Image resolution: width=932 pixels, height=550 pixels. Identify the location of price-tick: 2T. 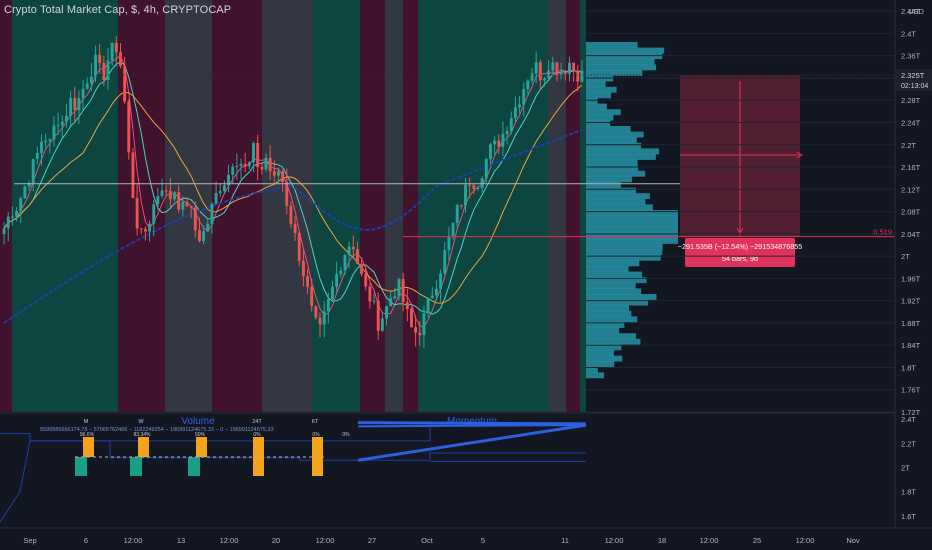
(905, 256).